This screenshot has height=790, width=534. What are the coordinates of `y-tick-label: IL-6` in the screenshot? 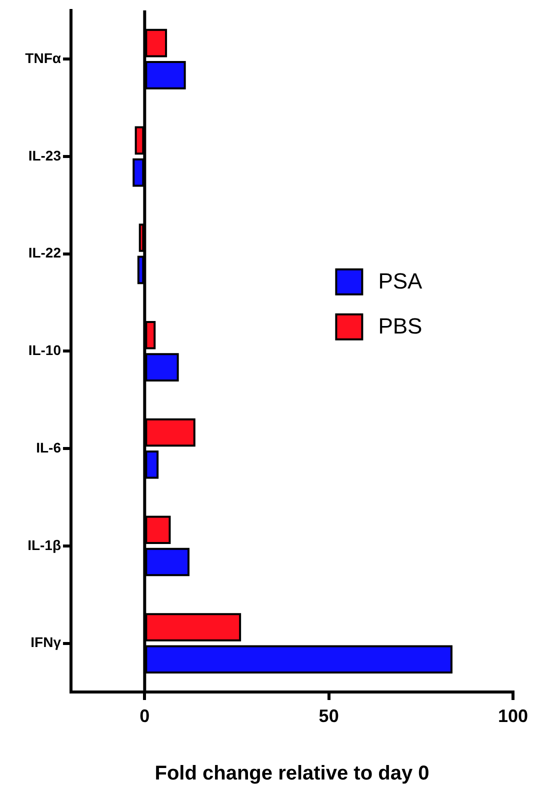 It's located at (49, 447).